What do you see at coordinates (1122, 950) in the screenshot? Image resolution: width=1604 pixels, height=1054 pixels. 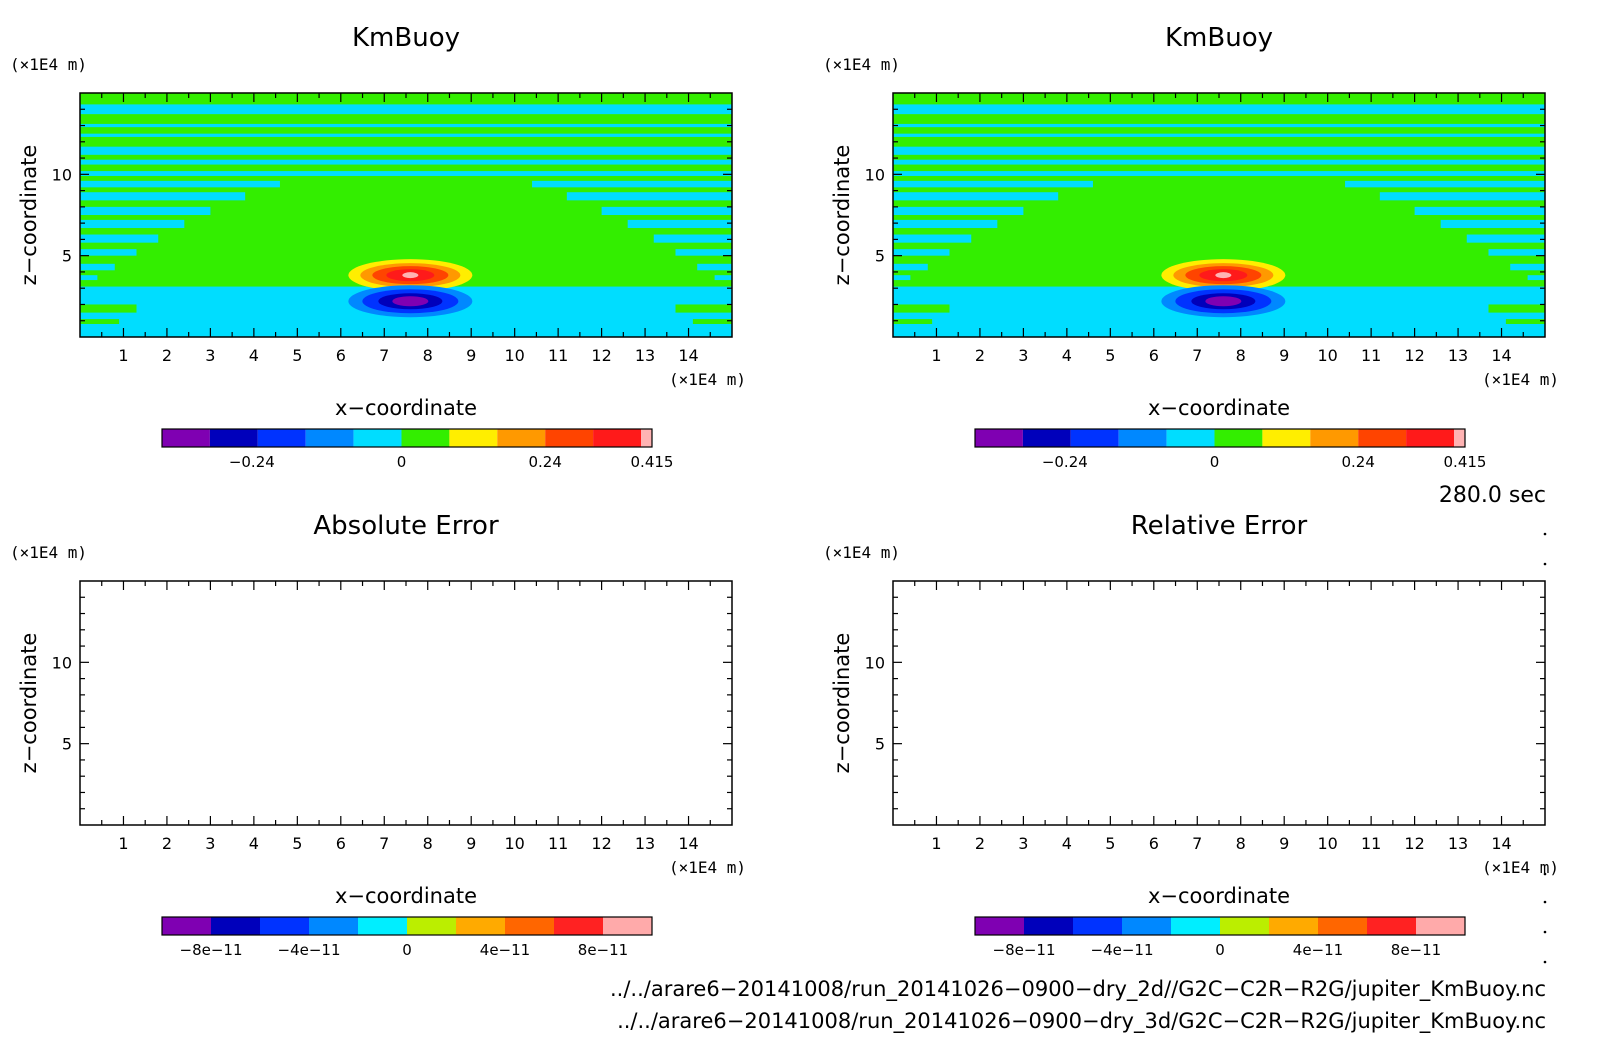 I see `colorbar-label: −4e−11` at bounding box center [1122, 950].